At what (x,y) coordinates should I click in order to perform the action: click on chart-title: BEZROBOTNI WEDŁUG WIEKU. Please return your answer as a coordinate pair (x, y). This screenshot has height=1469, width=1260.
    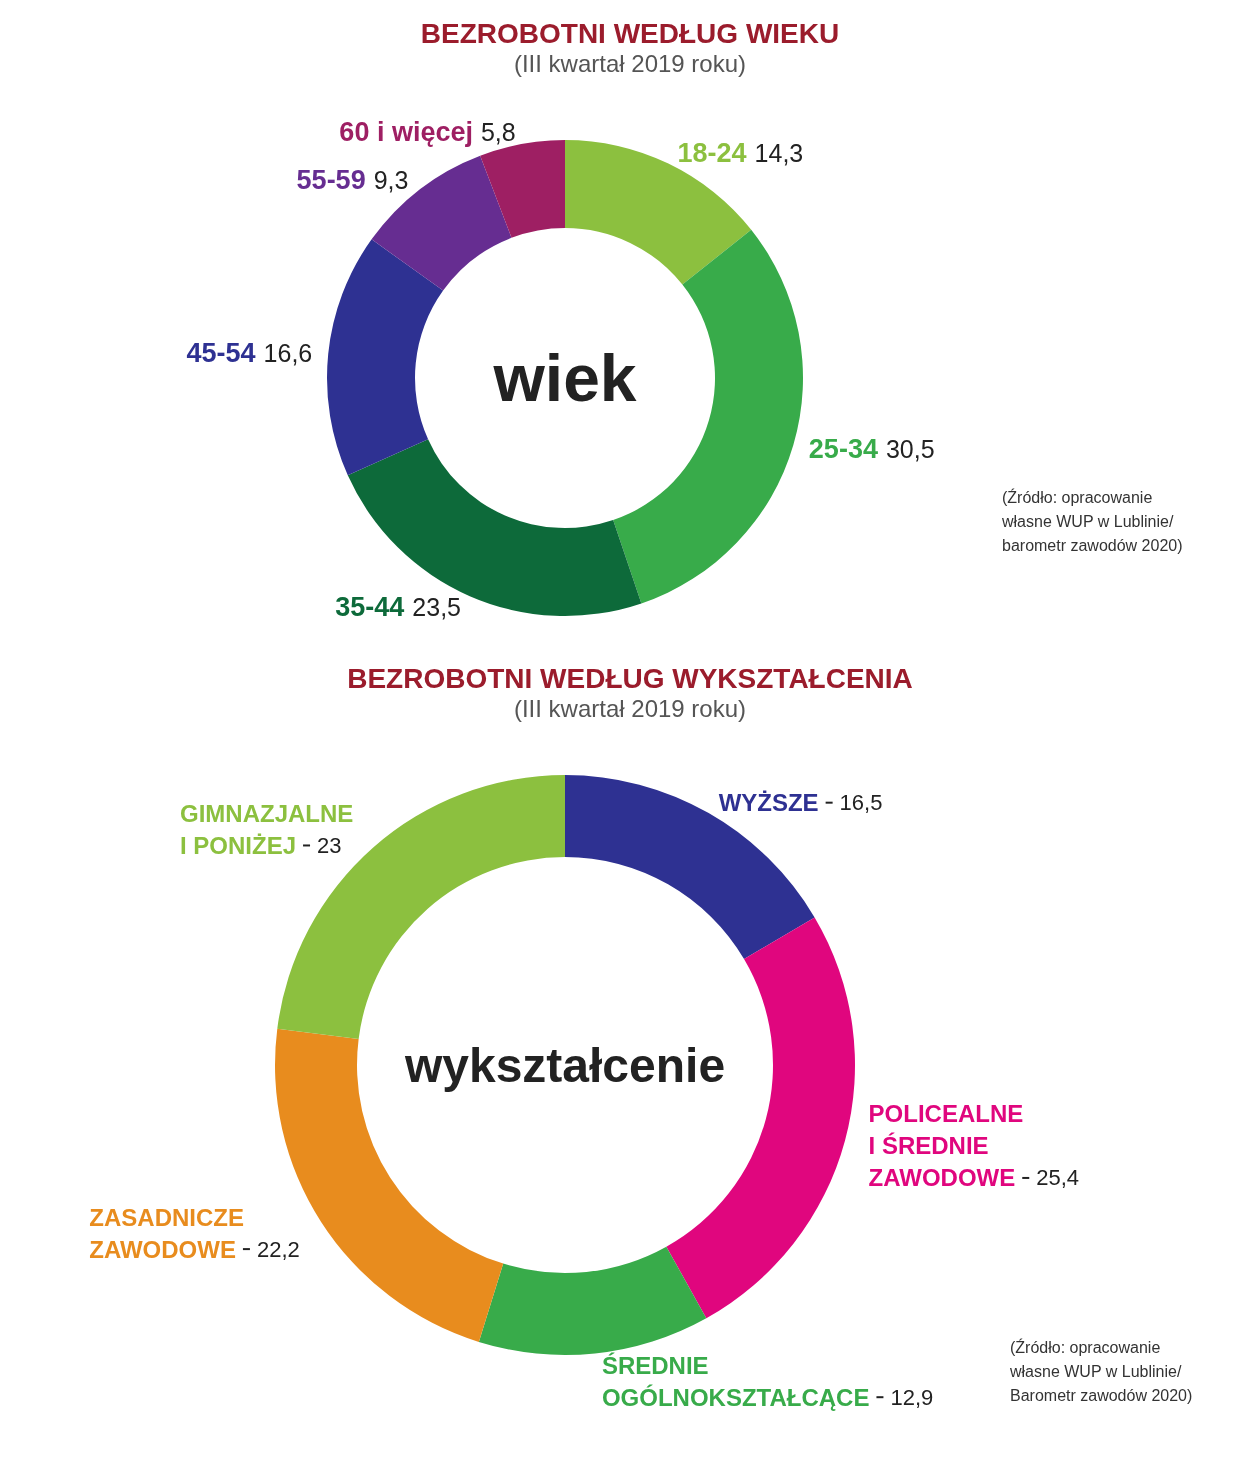
    Looking at the image, I should click on (630, 33).